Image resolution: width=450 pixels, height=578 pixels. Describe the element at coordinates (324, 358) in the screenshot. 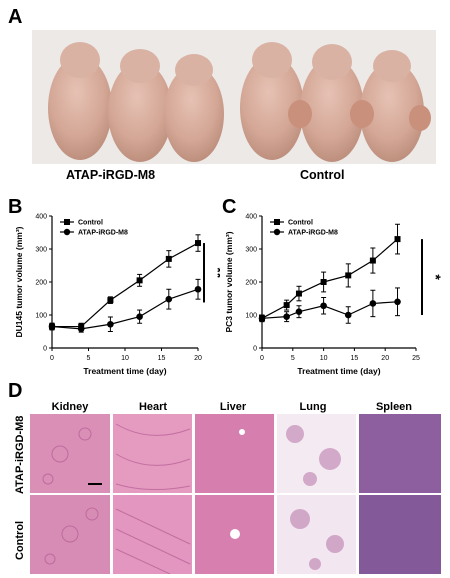

I see `pc3-x-tick-label: 10` at that location.